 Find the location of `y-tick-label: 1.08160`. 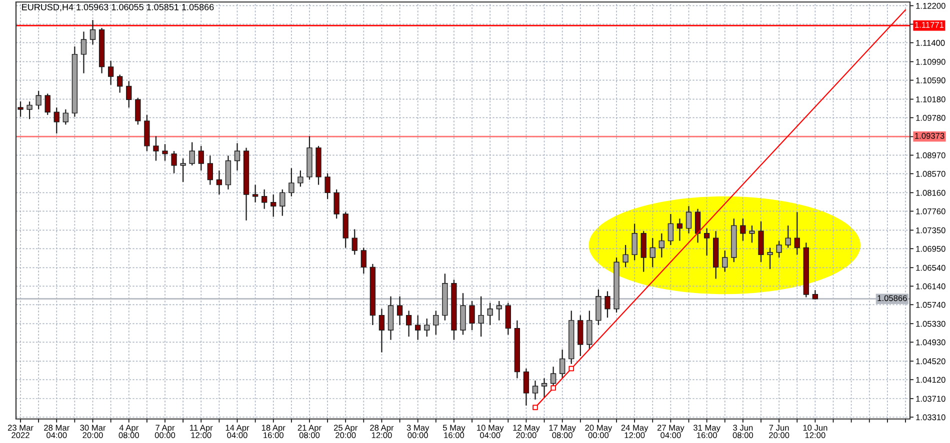

y-tick-label: 1.08160 is located at coordinates (931, 193).